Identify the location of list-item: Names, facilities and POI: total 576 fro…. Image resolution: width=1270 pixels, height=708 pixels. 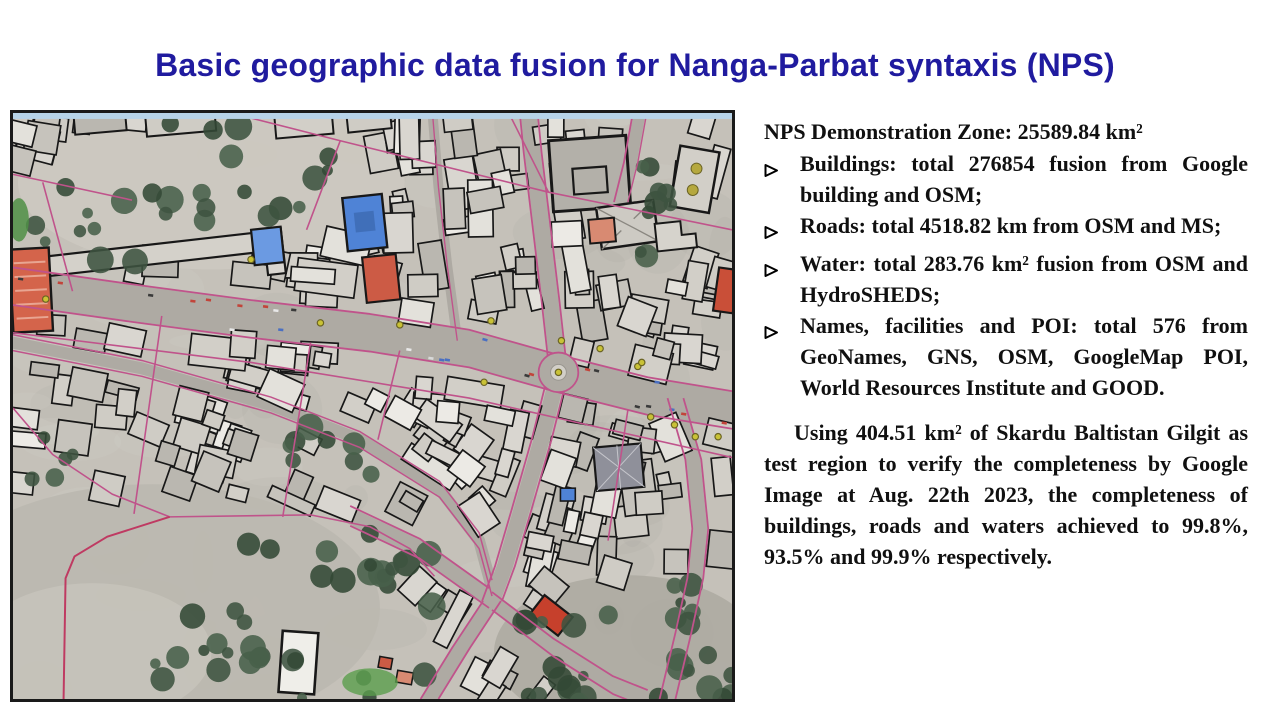
(1006, 356).